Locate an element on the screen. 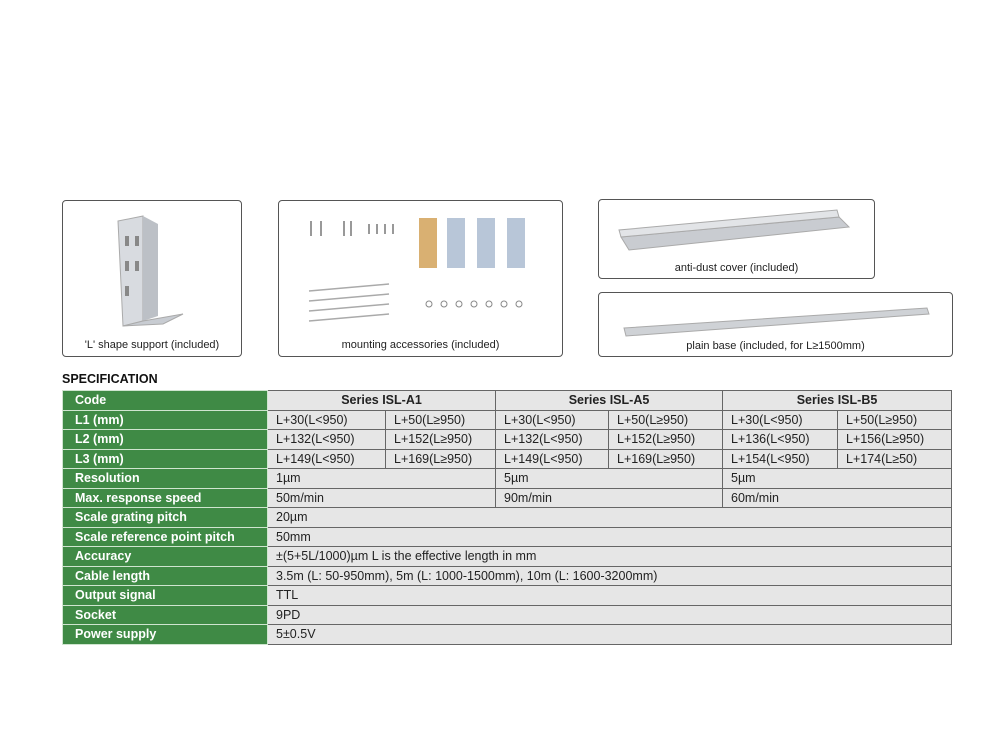 The width and height of the screenshot is (1000, 750). cell-value: 9PD is located at coordinates (609, 614).